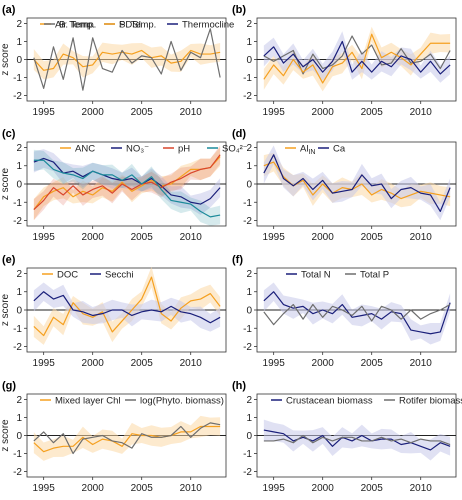 The height and width of the screenshot is (500, 462). What do you see at coordinates (208, 25) in the screenshot?
I see `panel-b-legend-thermocline: Thermocline` at bounding box center [208, 25].